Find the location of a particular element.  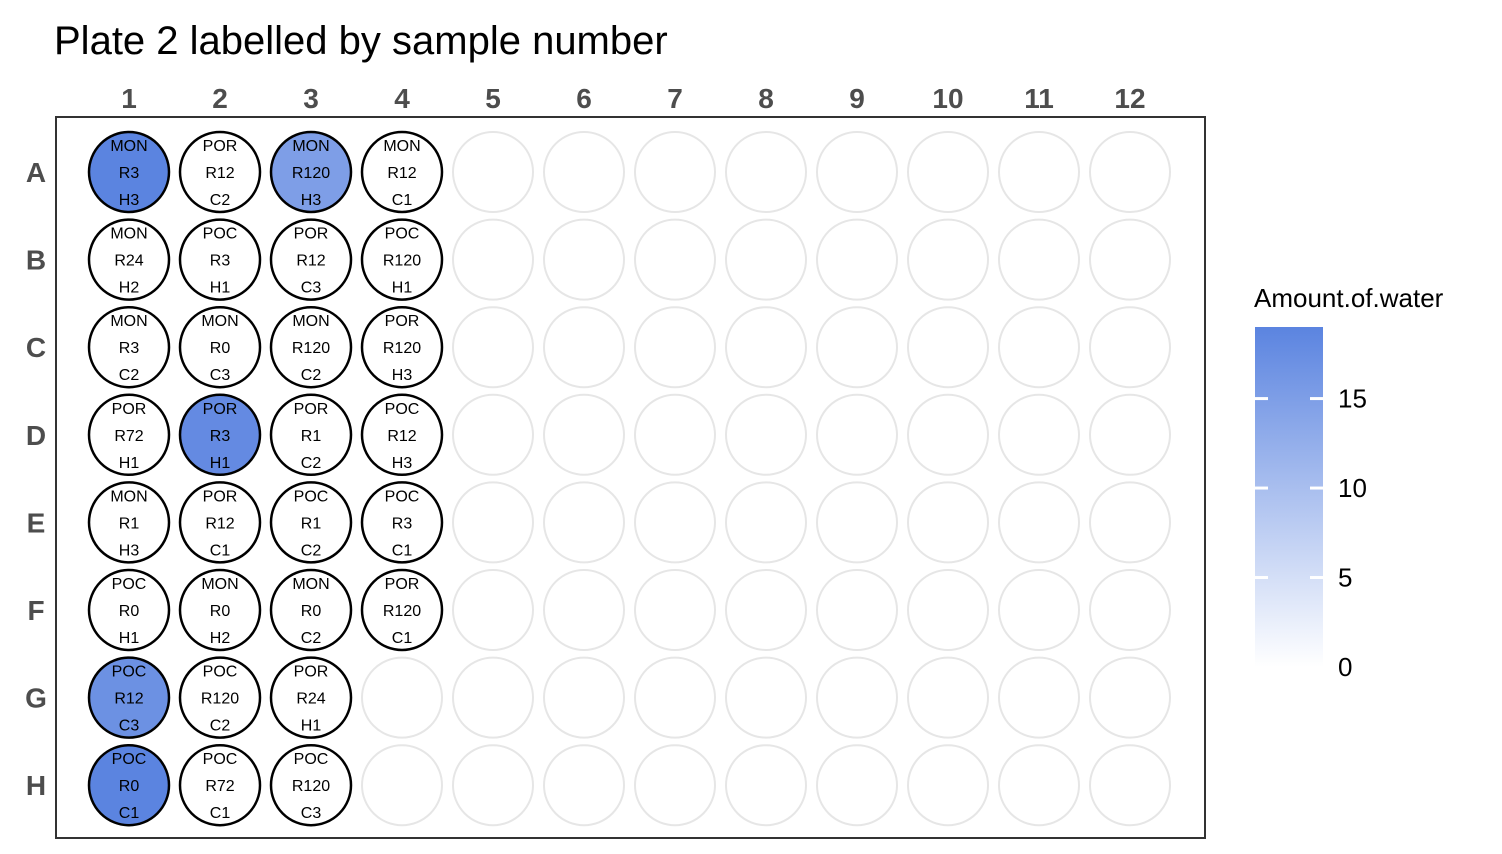

well-H1: POC R0 C1 is located at coordinates (129, 785).